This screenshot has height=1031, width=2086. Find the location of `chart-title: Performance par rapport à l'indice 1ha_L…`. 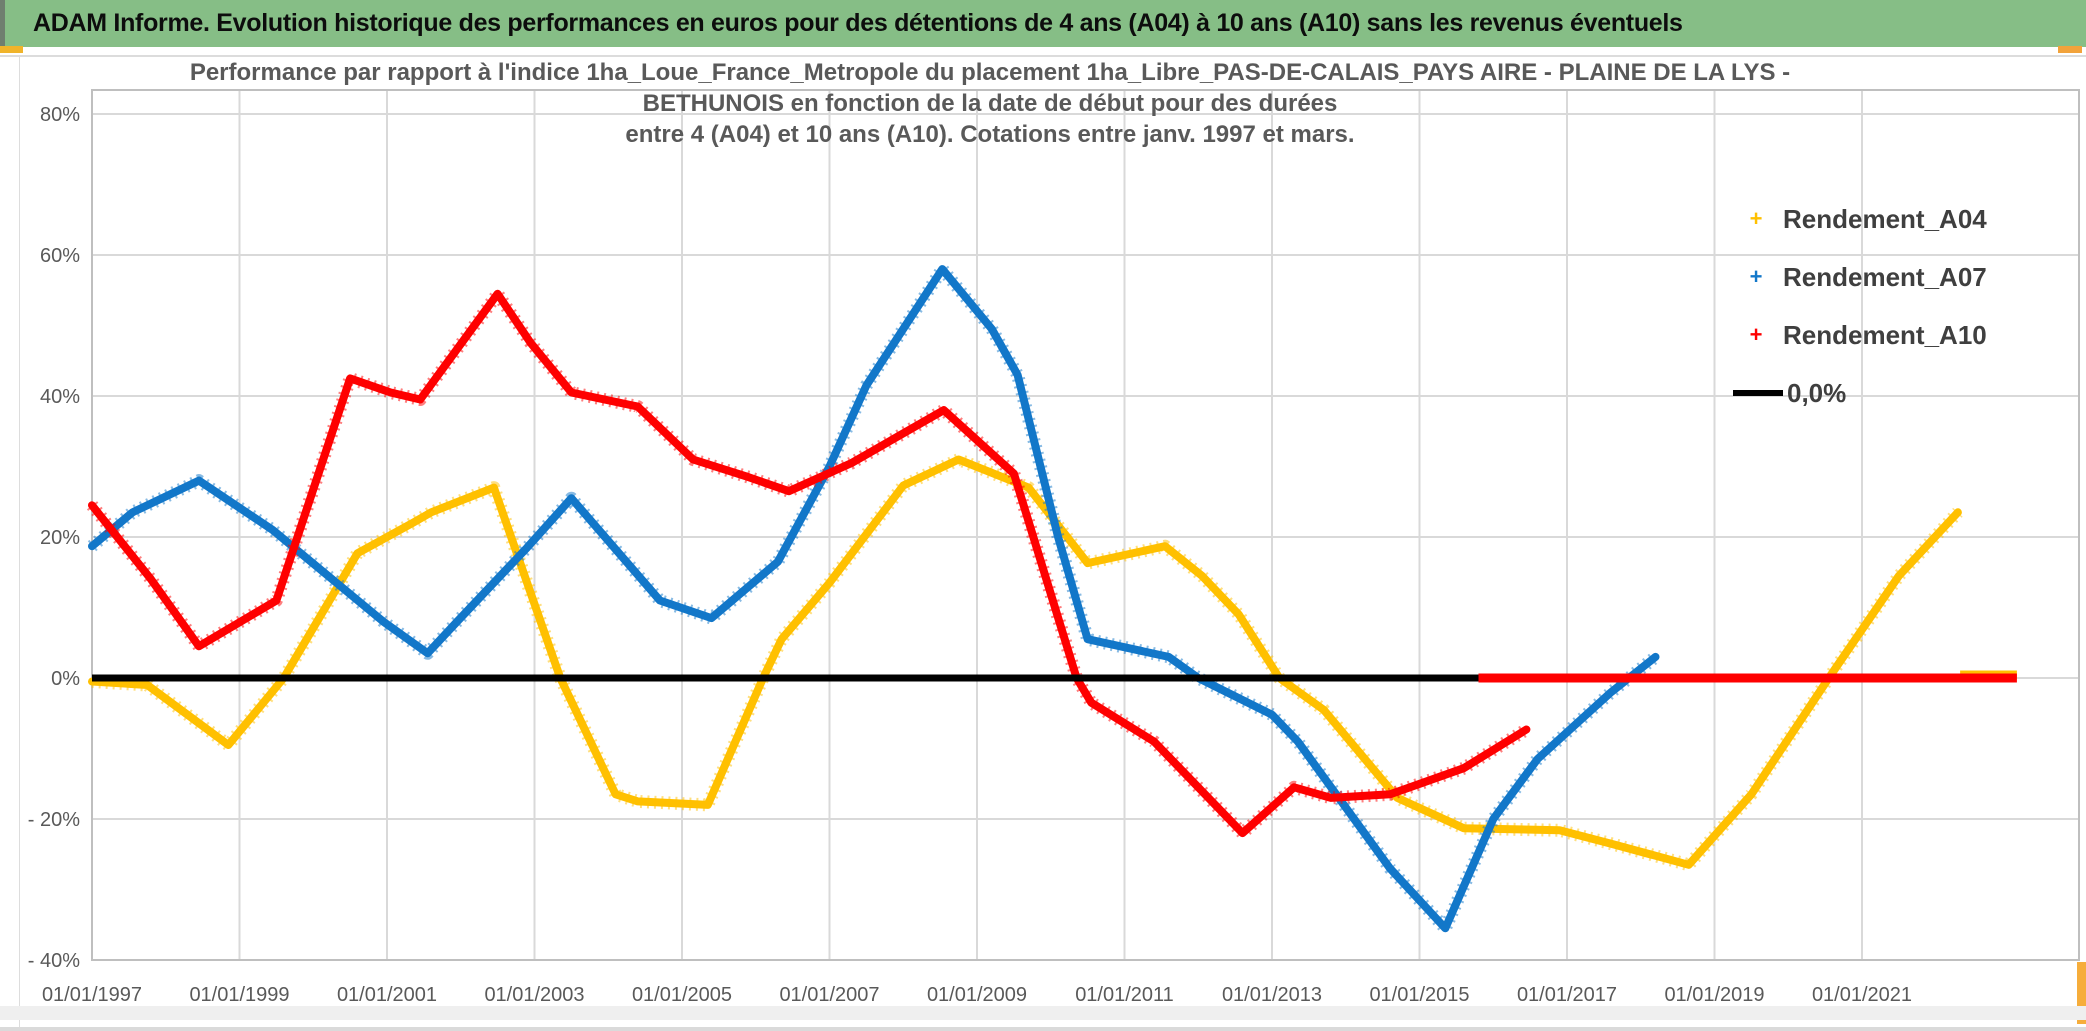

chart-title: Performance par rapport à l'indice 1ha_L… is located at coordinates (990, 103).